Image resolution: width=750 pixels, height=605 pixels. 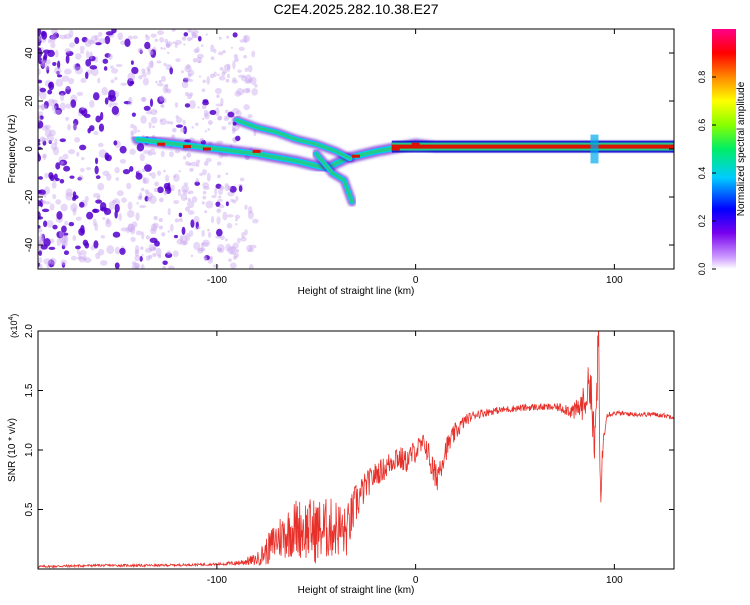 I want to click on upper-branch-mid, so click(x=293, y=139).